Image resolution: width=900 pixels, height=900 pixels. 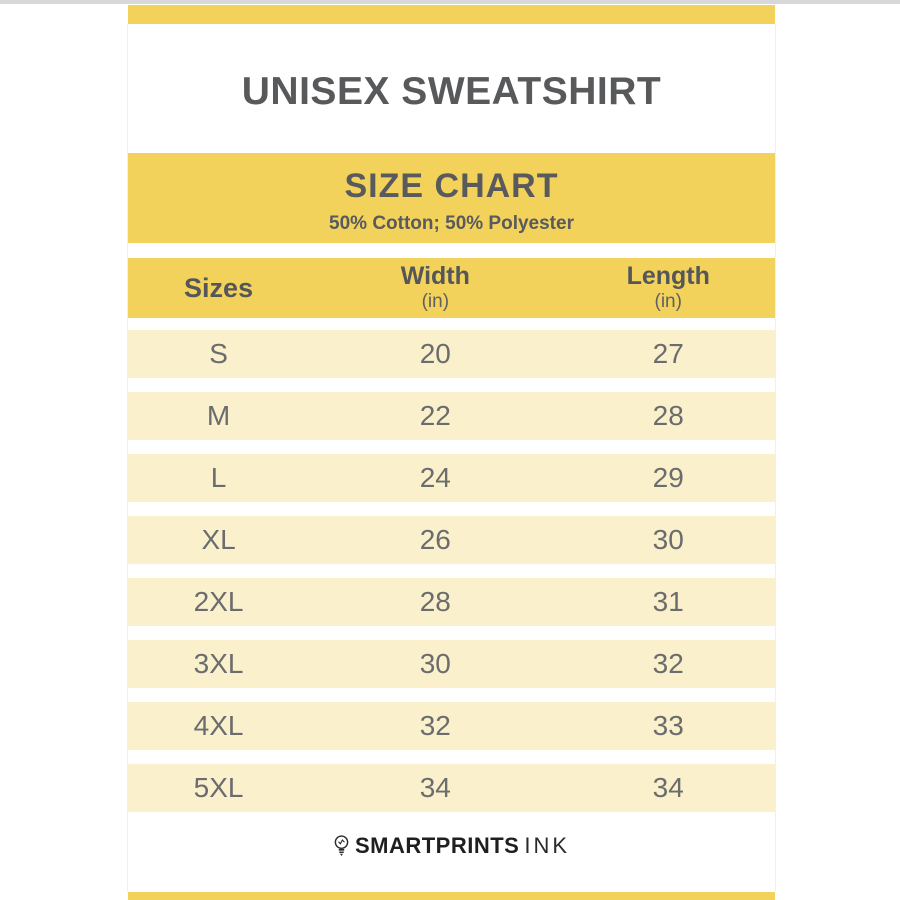 I want to click on column-header-sizes: Sizes, so click(x=218, y=288).